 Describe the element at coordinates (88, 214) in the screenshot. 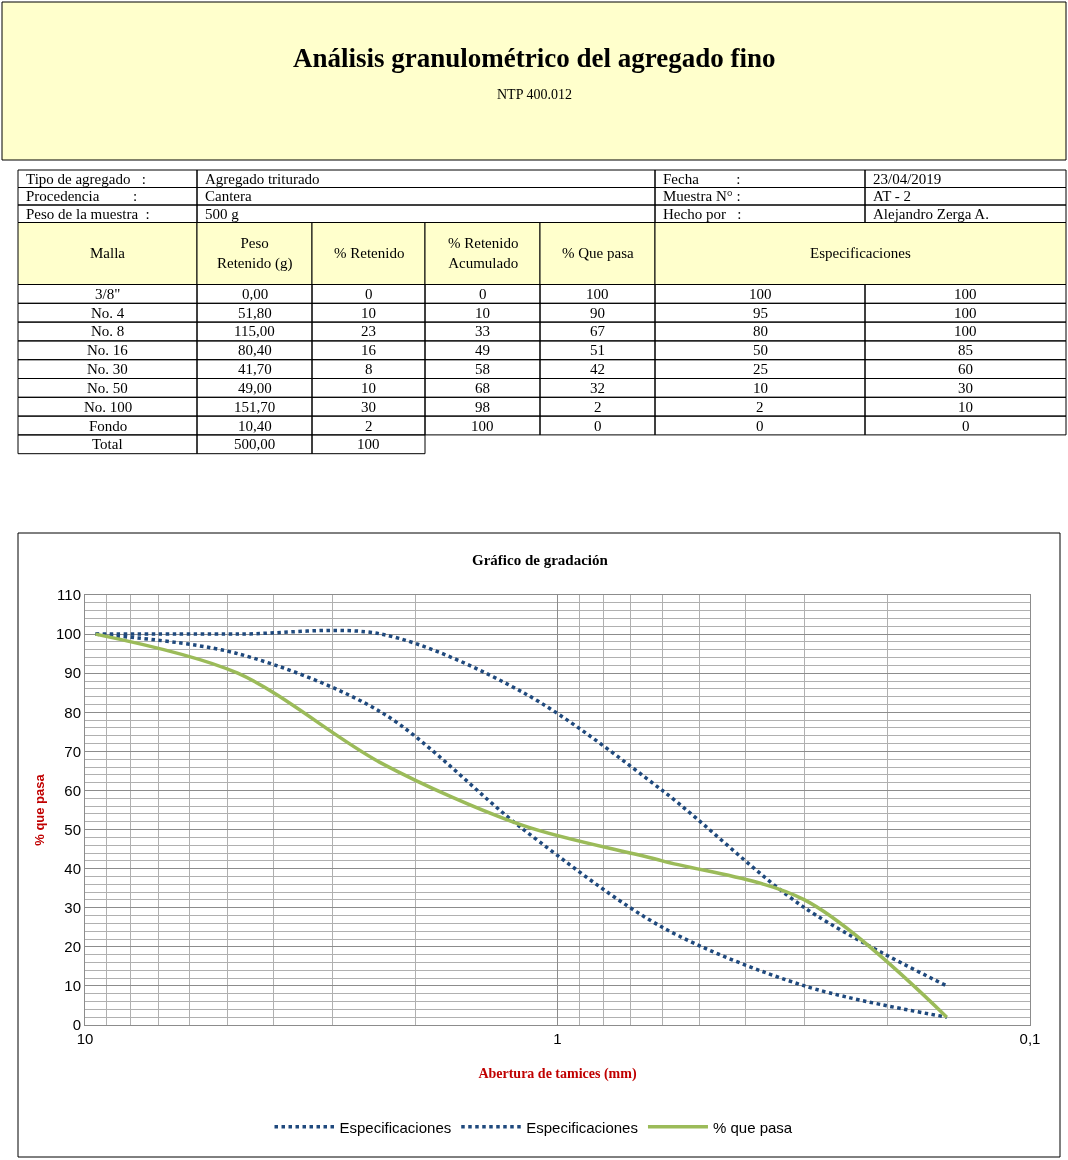

I see `text: Peso de la muestra :` at that location.